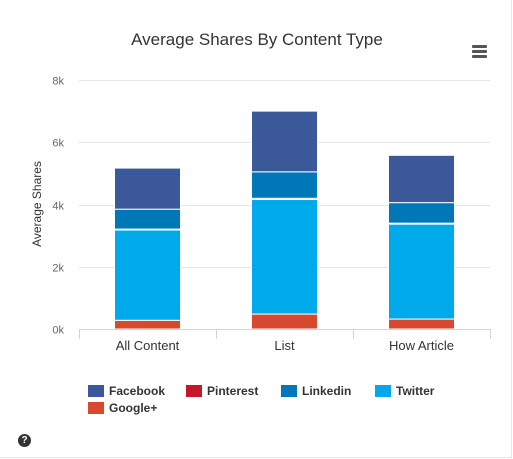  What do you see at coordinates (137, 391) in the screenshot?
I see `legend-label: Facebook` at bounding box center [137, 391].